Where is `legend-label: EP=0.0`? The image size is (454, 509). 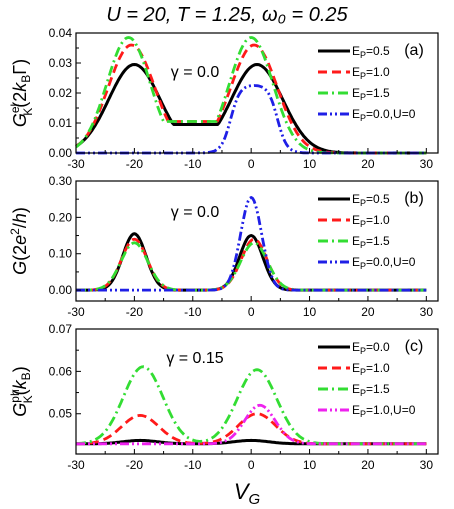
legend-label: EP=0.0 is located at coordinates (371, 348).